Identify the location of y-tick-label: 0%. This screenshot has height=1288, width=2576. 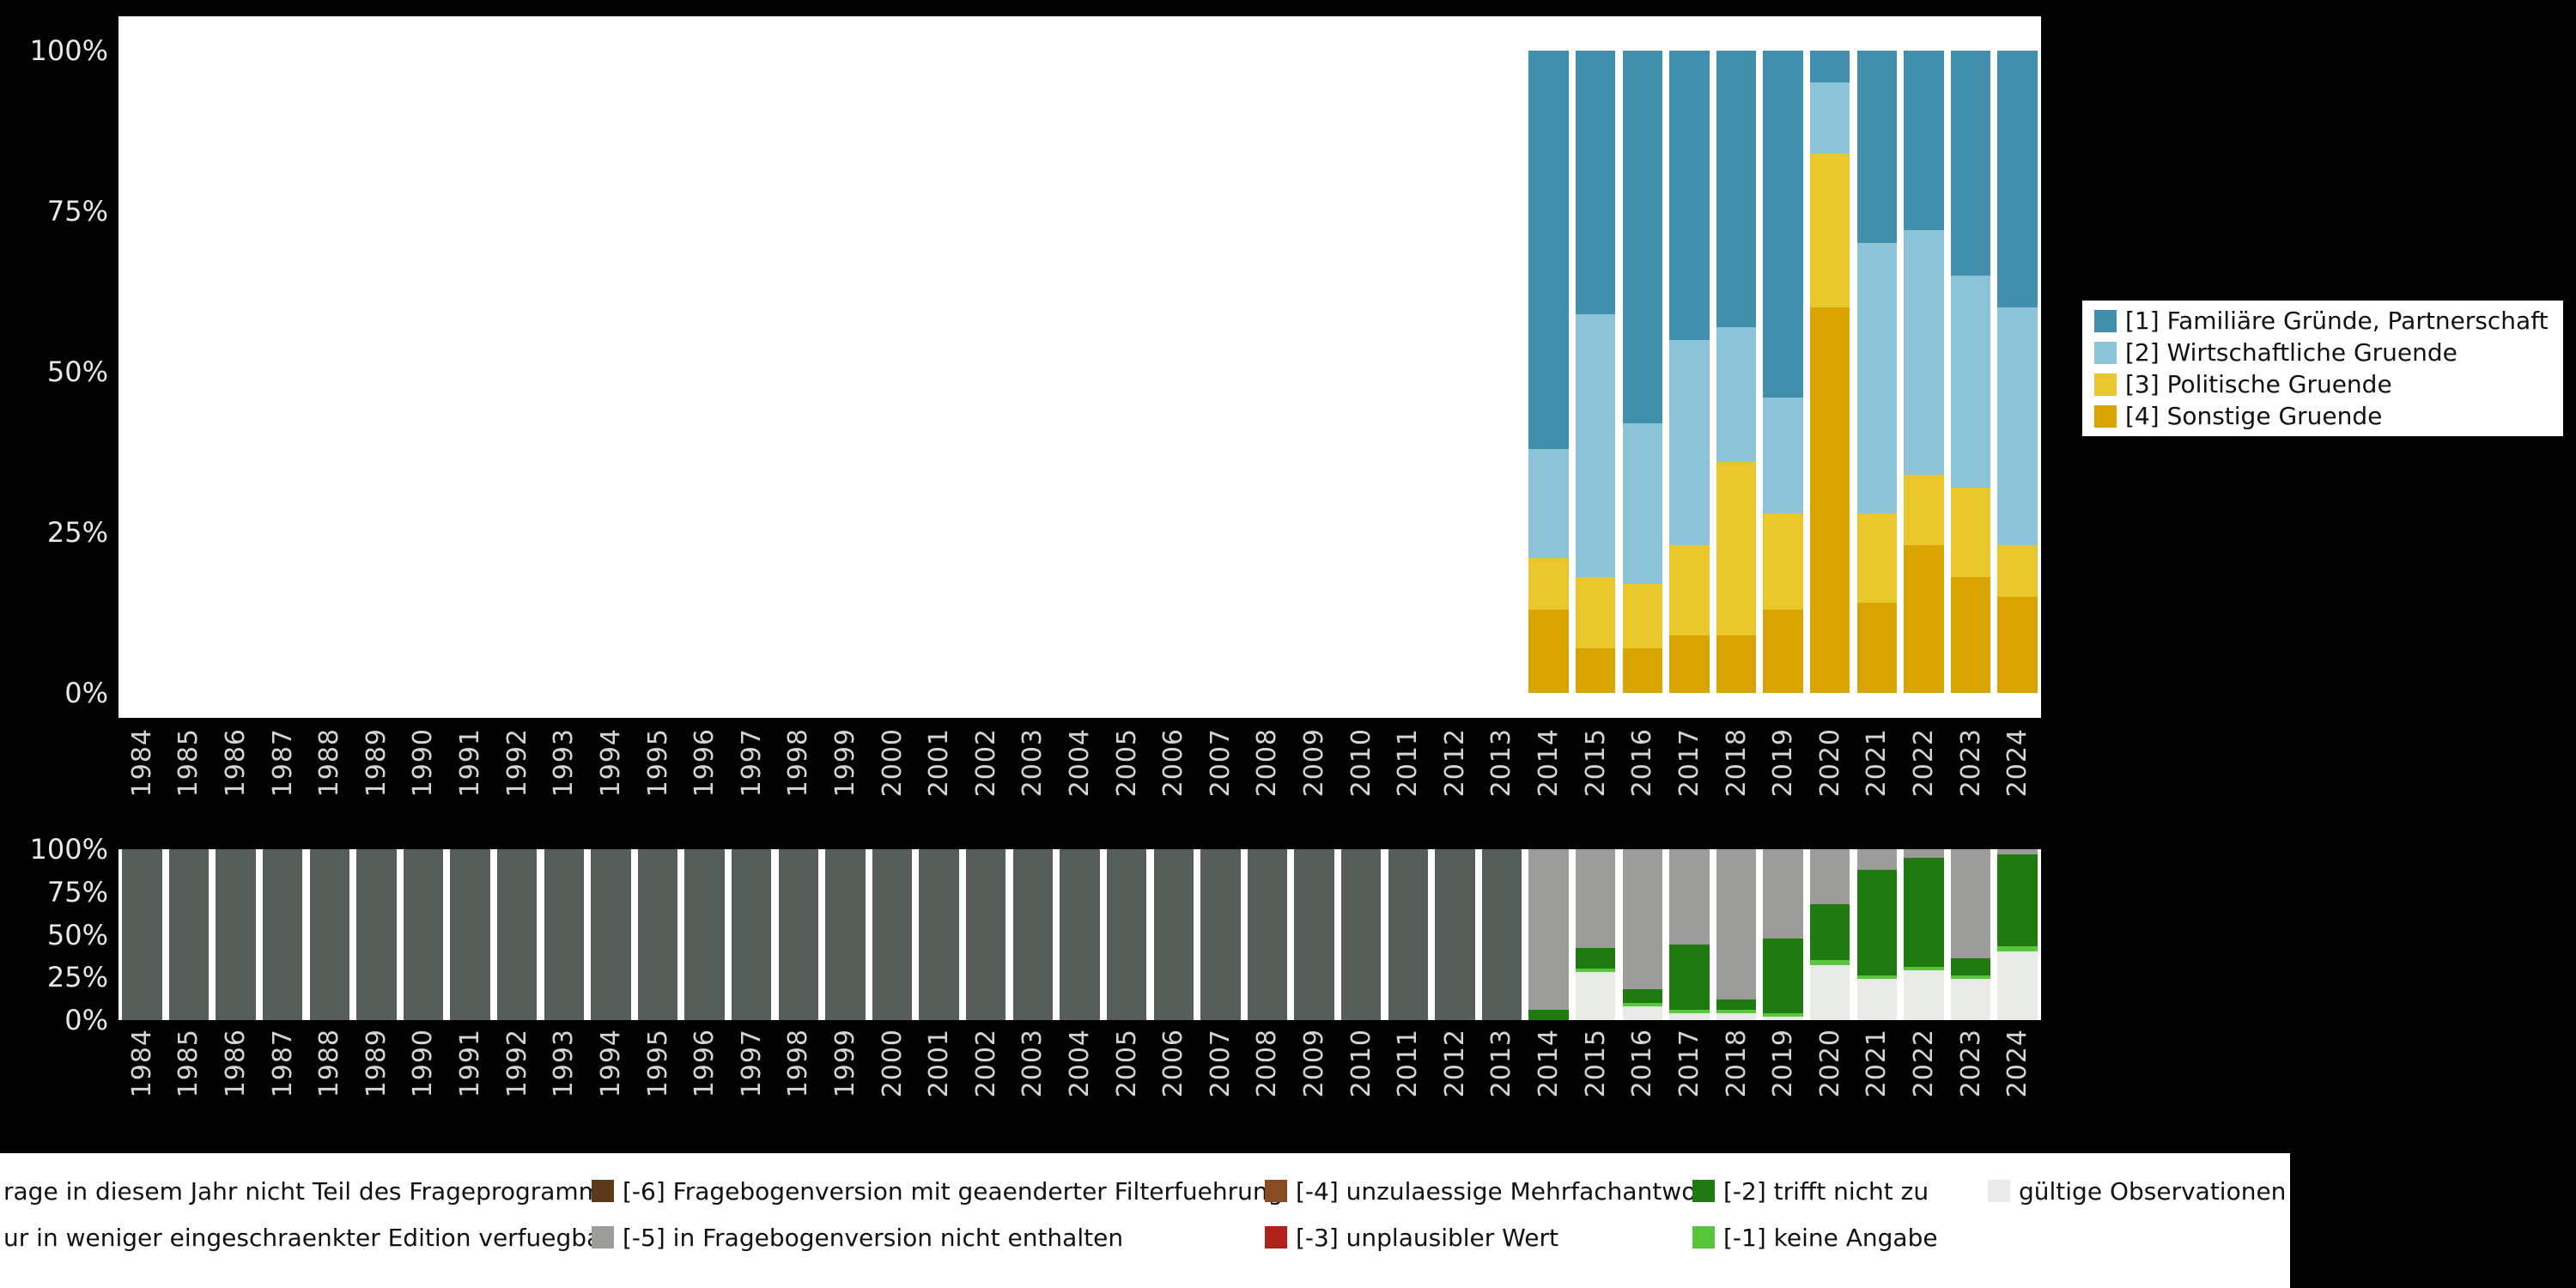
(86, 693).